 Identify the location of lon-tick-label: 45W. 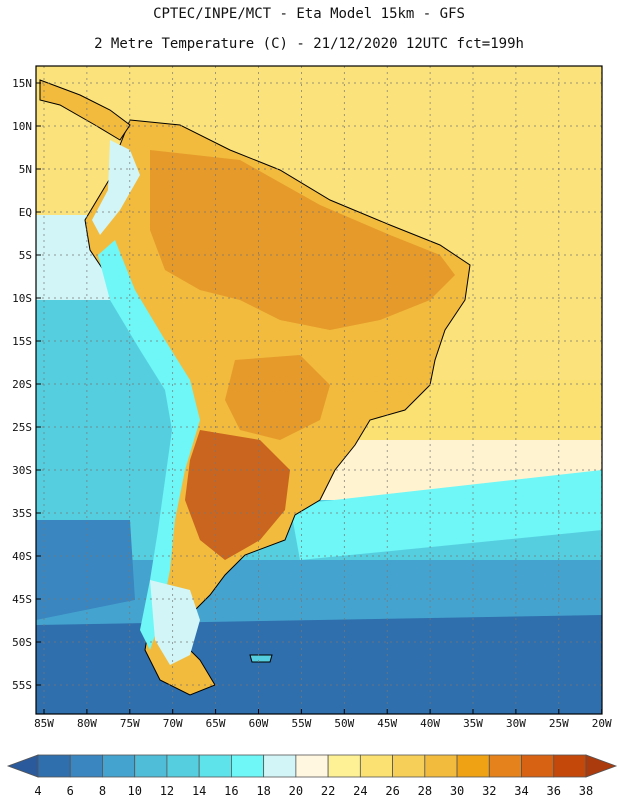
(387, 723).